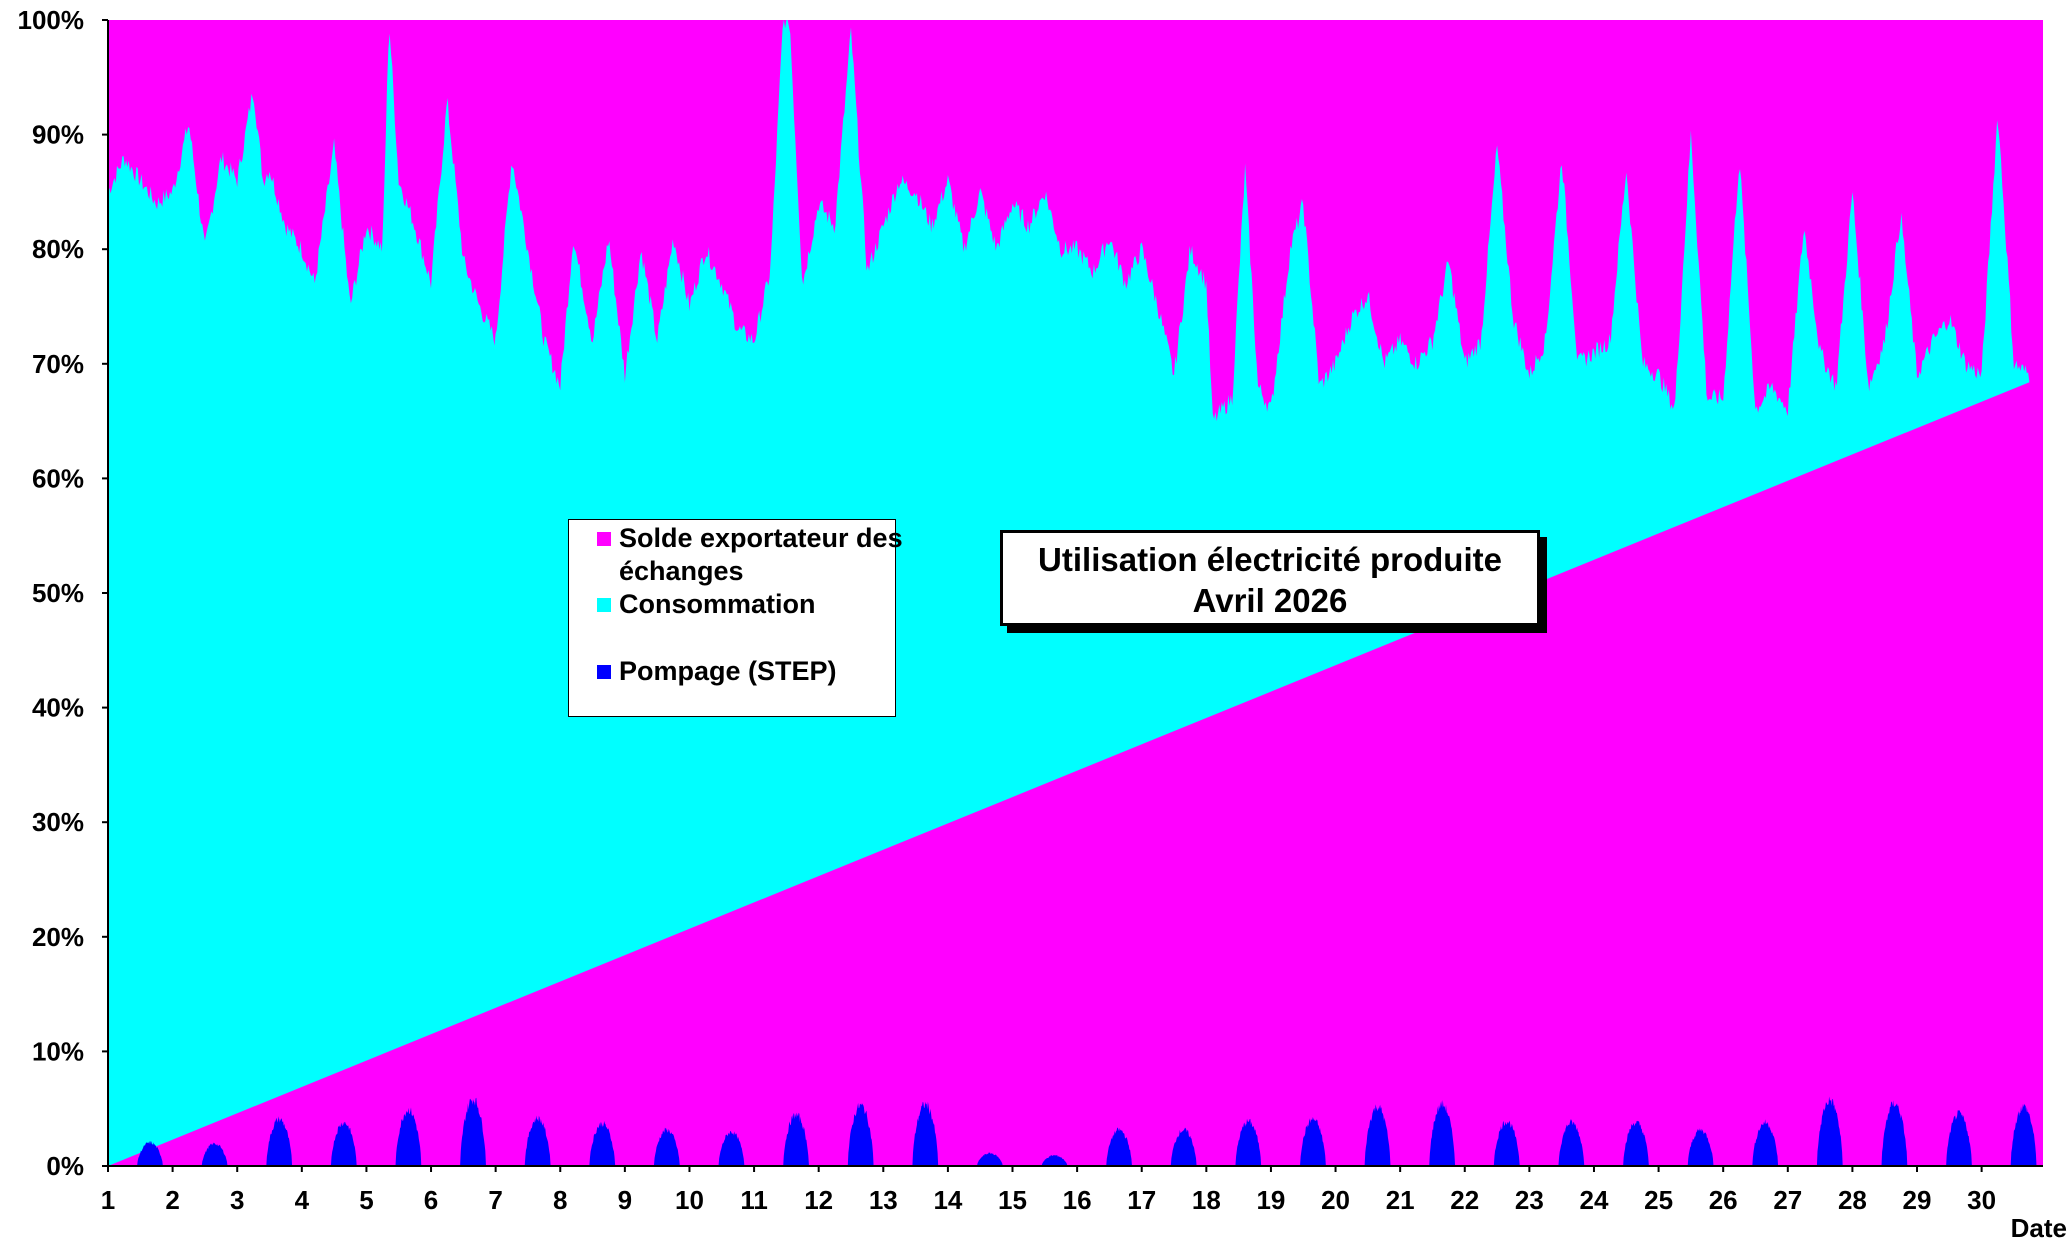 This screenshot has height=1242, width=2071. I want to click on x-tick-label: 23, so click(1529, 1200).